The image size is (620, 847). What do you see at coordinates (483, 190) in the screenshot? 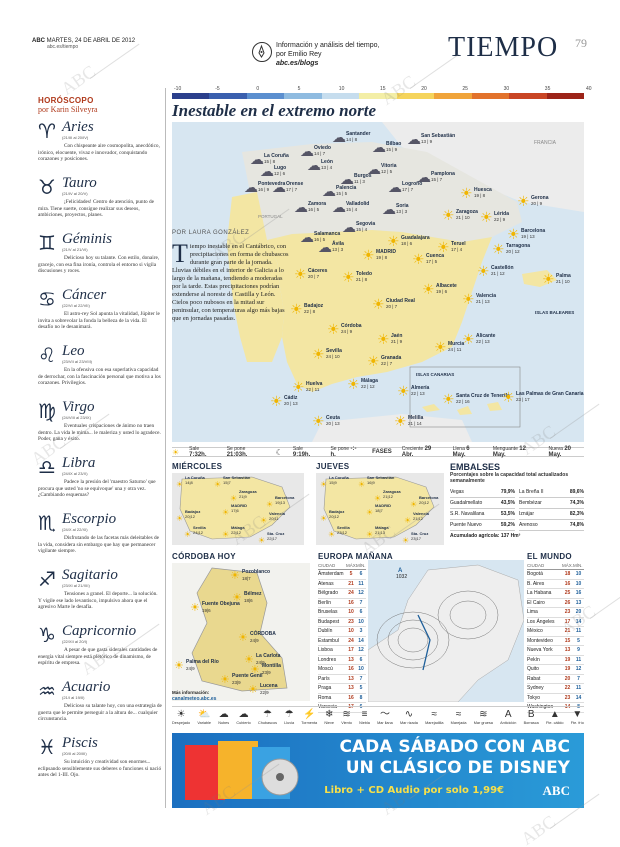
I see `city-name: Huesca` at bounding box center [483, 190].